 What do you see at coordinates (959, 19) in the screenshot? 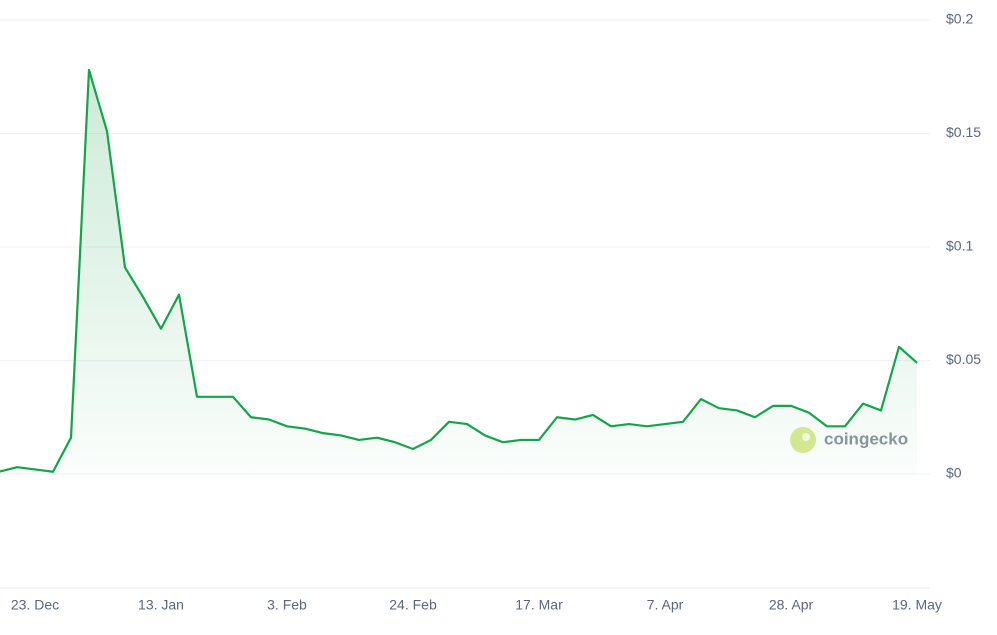
I see `y-tick-label: $0.2` at bounding box center [959, 19].